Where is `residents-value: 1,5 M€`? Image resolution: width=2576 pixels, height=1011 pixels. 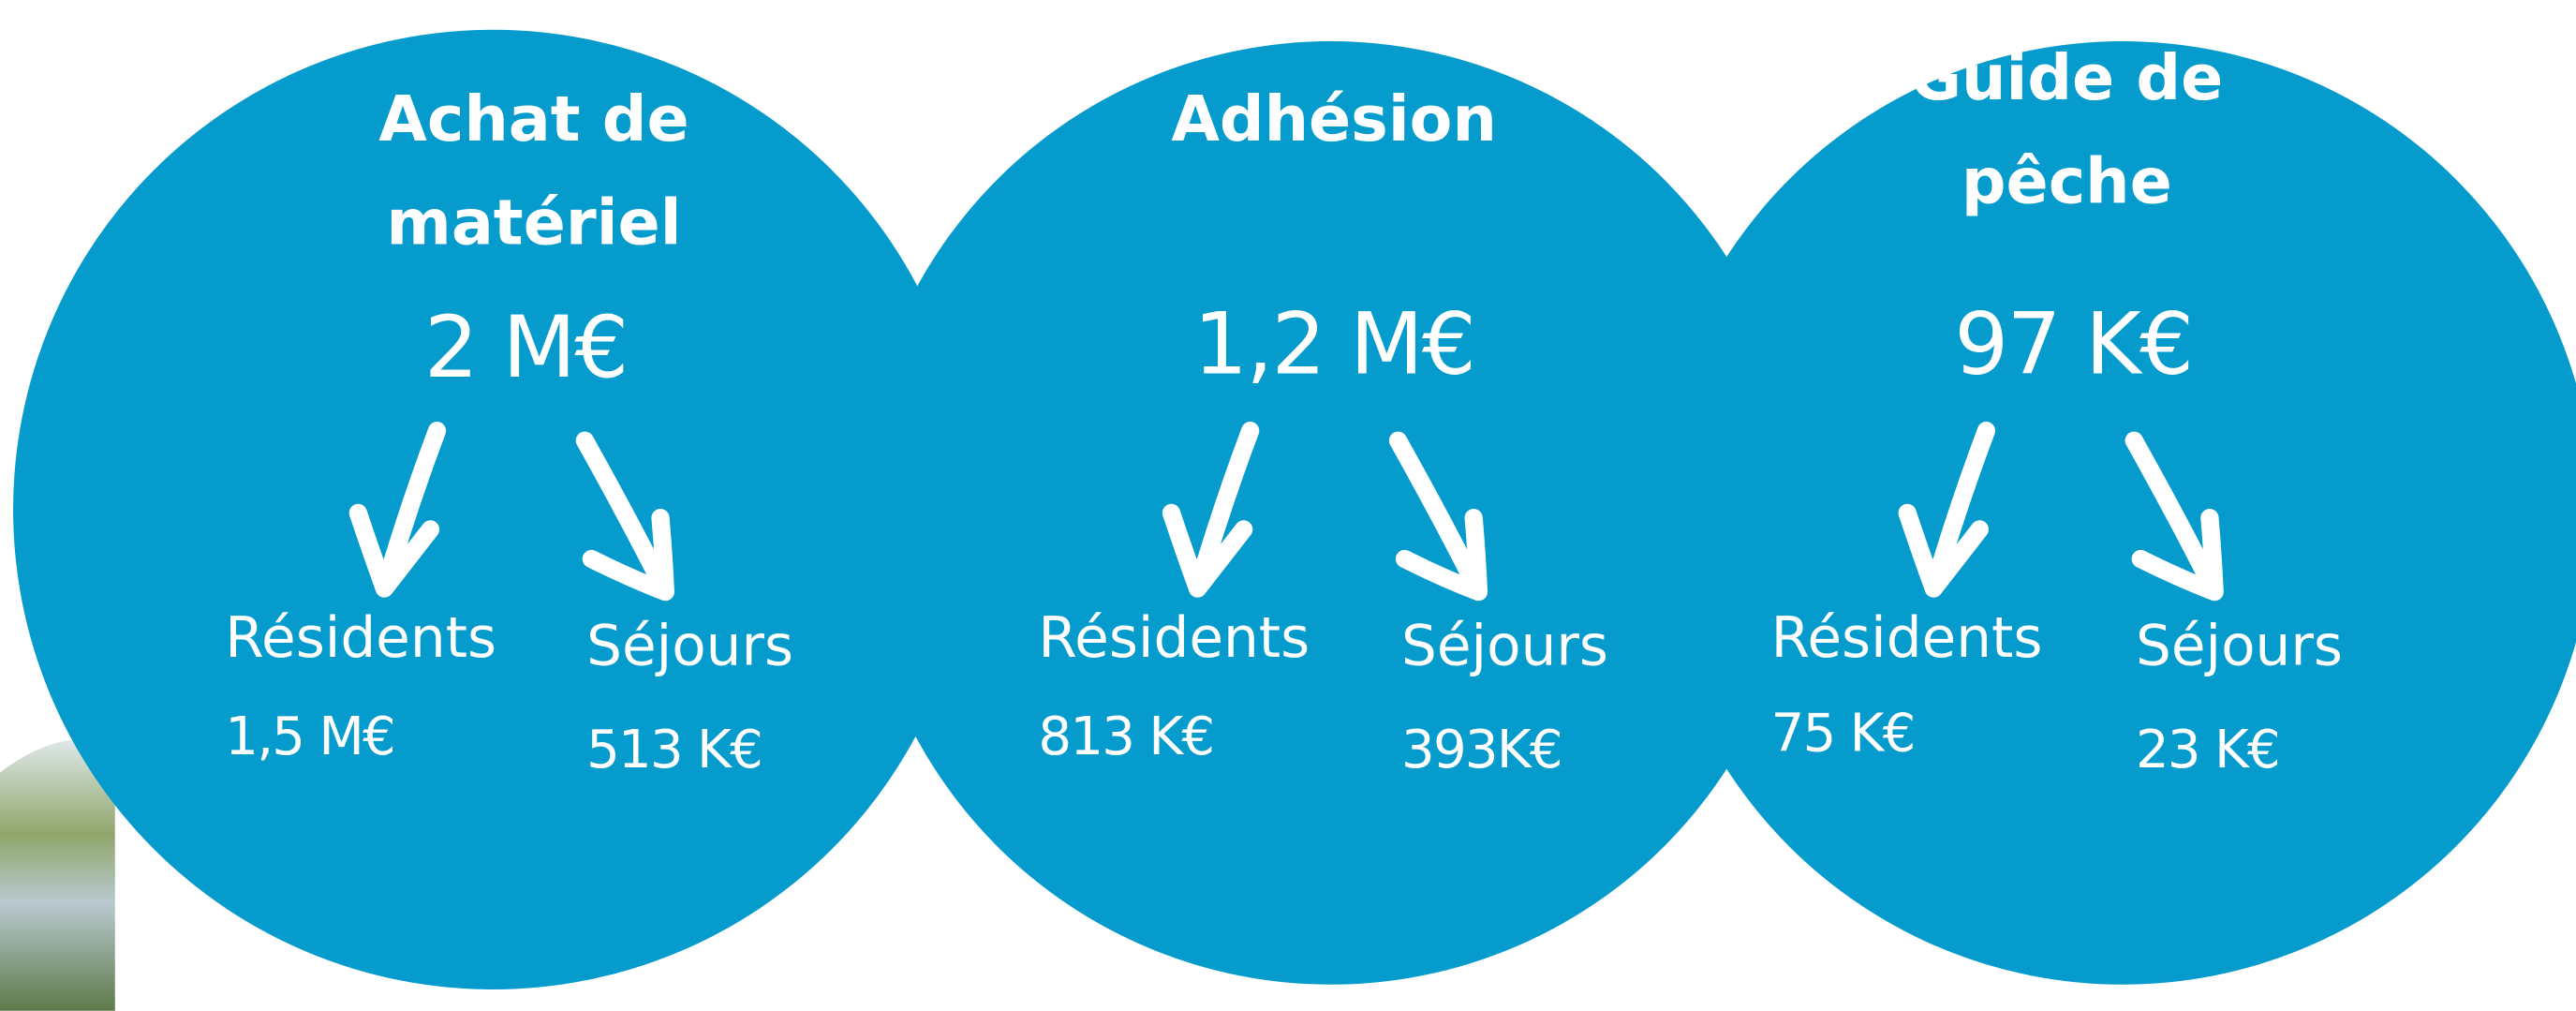
residents-value: 1,5 M€ is located at coordinates (309, 736).